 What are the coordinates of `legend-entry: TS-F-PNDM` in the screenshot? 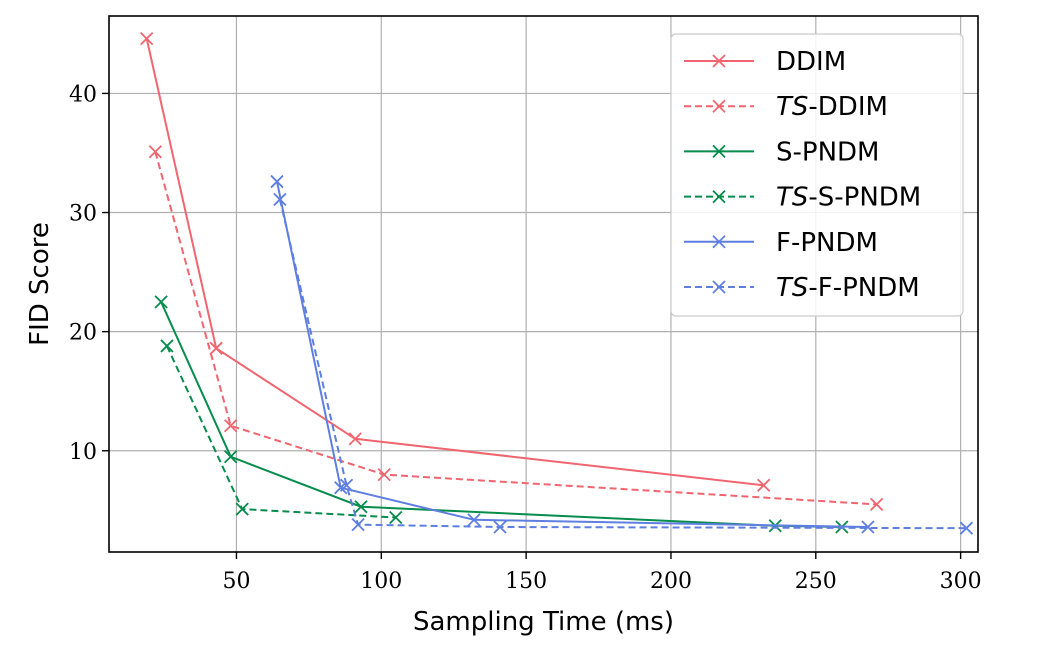 It's located at (802, 288).